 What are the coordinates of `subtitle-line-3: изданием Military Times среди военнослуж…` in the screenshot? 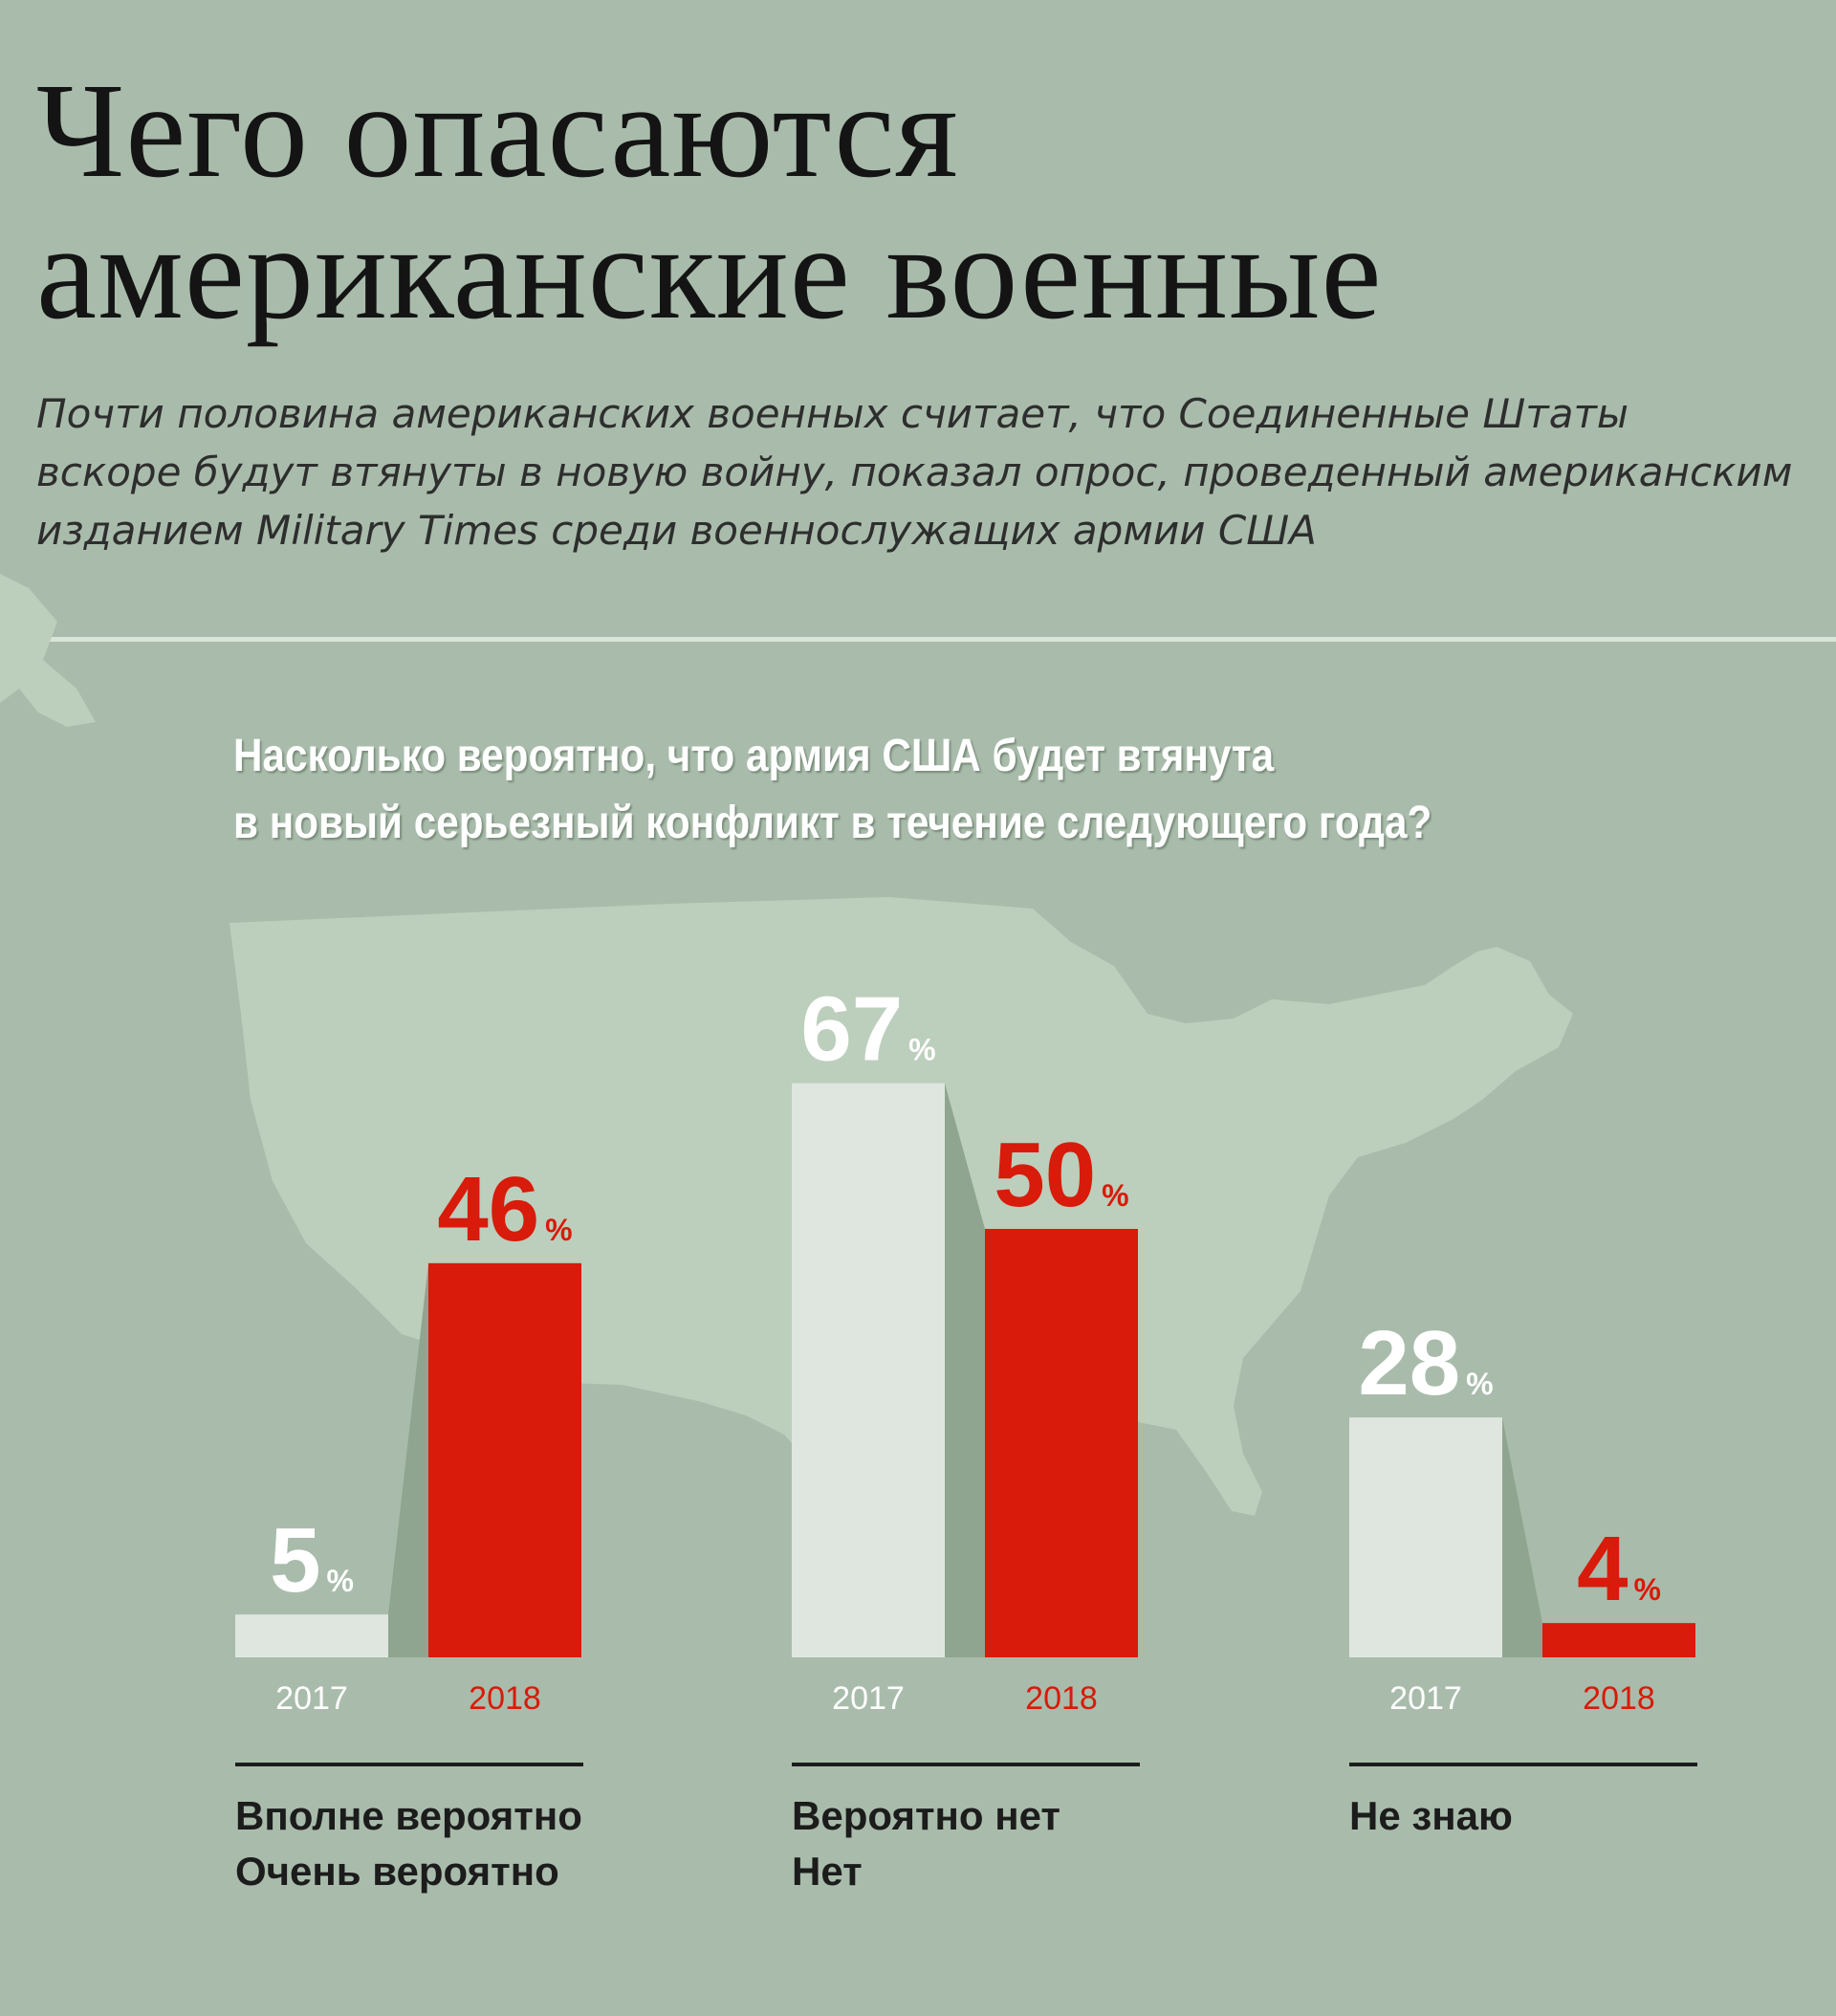 It's located at (677, 530).